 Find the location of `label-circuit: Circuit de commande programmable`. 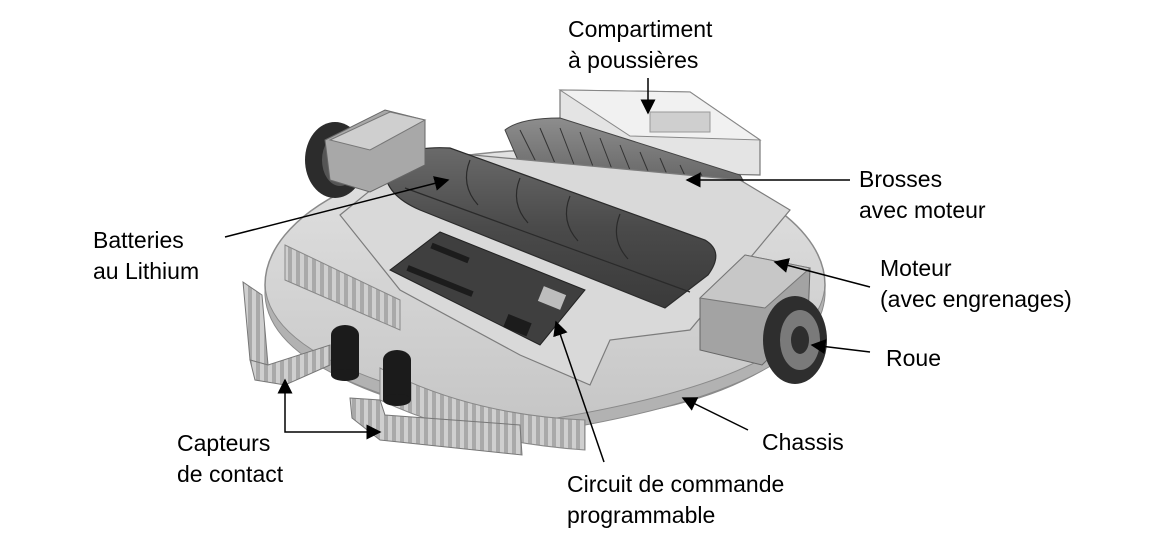

label-circuit: Circuit de commande programmable is located at coordinates (675, 500).